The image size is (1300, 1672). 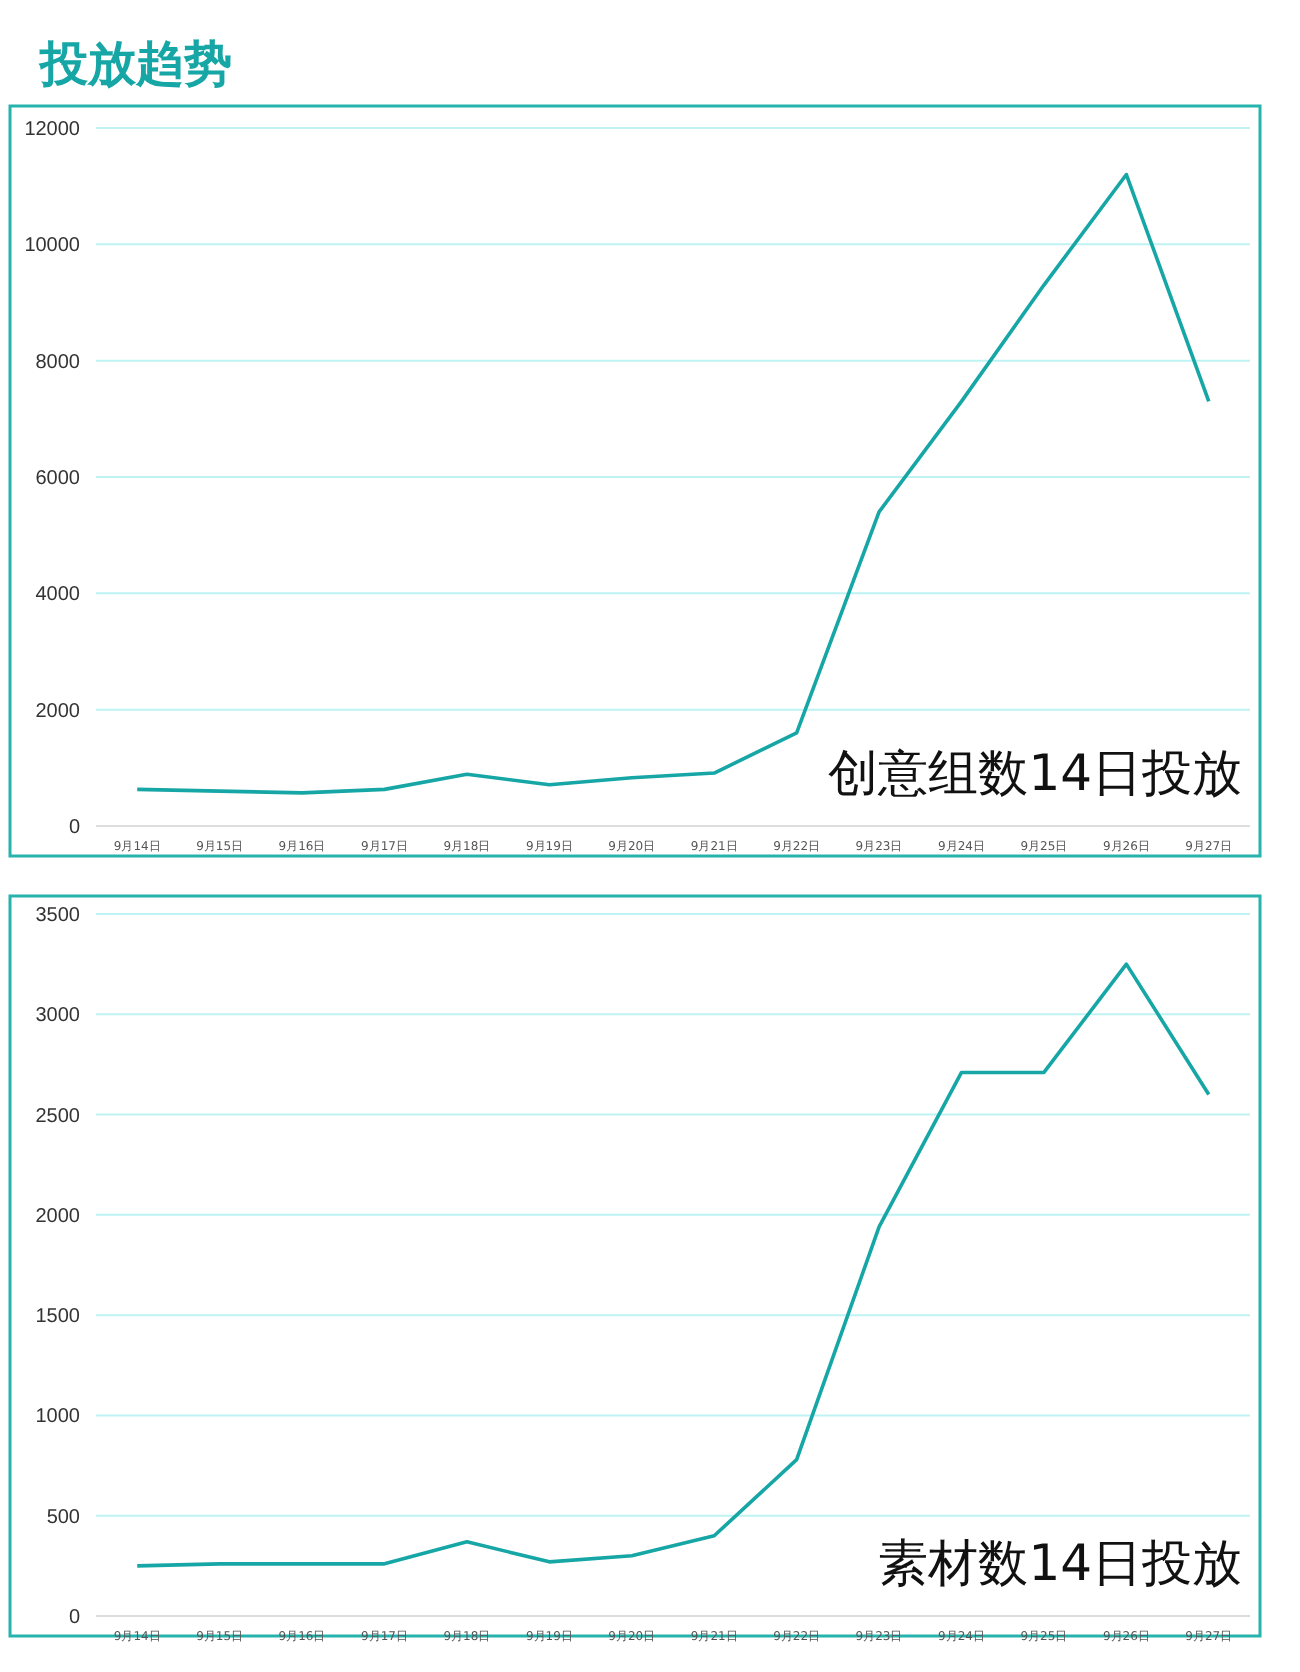 What do you see at coordinates (58, 1417) in the screenshot?
I see `y-tick-label: 1000` at bounding box center [58, 1417].